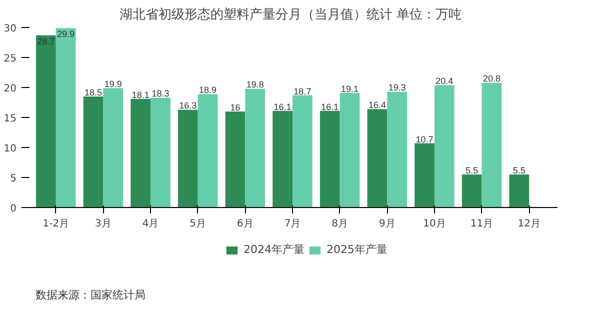 Image resolution: width=590 pixels, height=330 pixels. Describe the element at coordinates (91, 295) in the screenshot. I see `source-note: 数据来源：国家统计局` at that location.